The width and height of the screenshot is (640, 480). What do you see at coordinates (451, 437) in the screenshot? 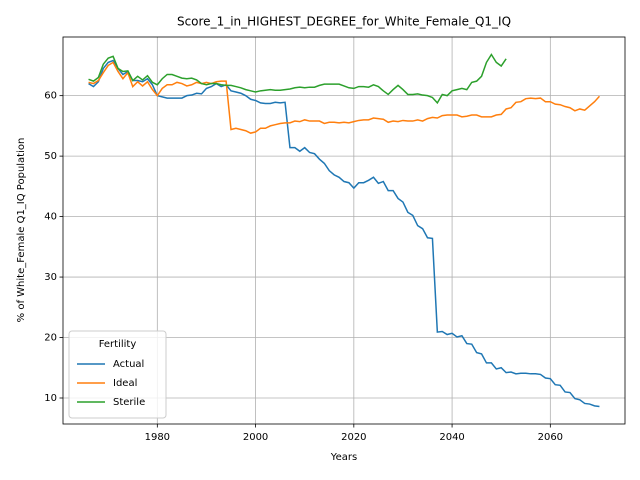
I see `x-tick-label: 2040` at bounding box center [451, 437].